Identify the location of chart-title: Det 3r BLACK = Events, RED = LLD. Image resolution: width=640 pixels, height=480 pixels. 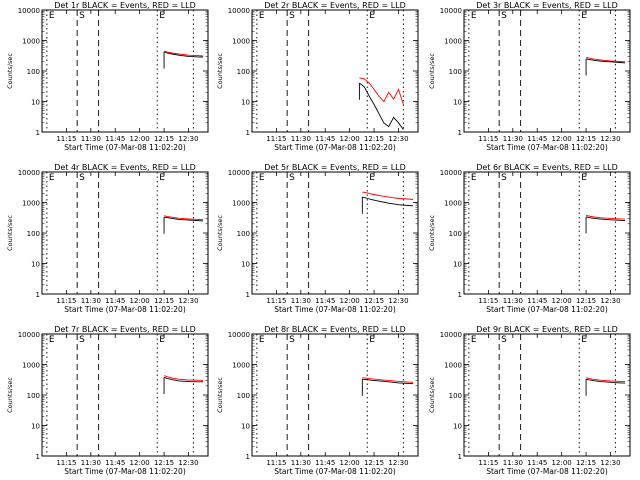
(547, 5).